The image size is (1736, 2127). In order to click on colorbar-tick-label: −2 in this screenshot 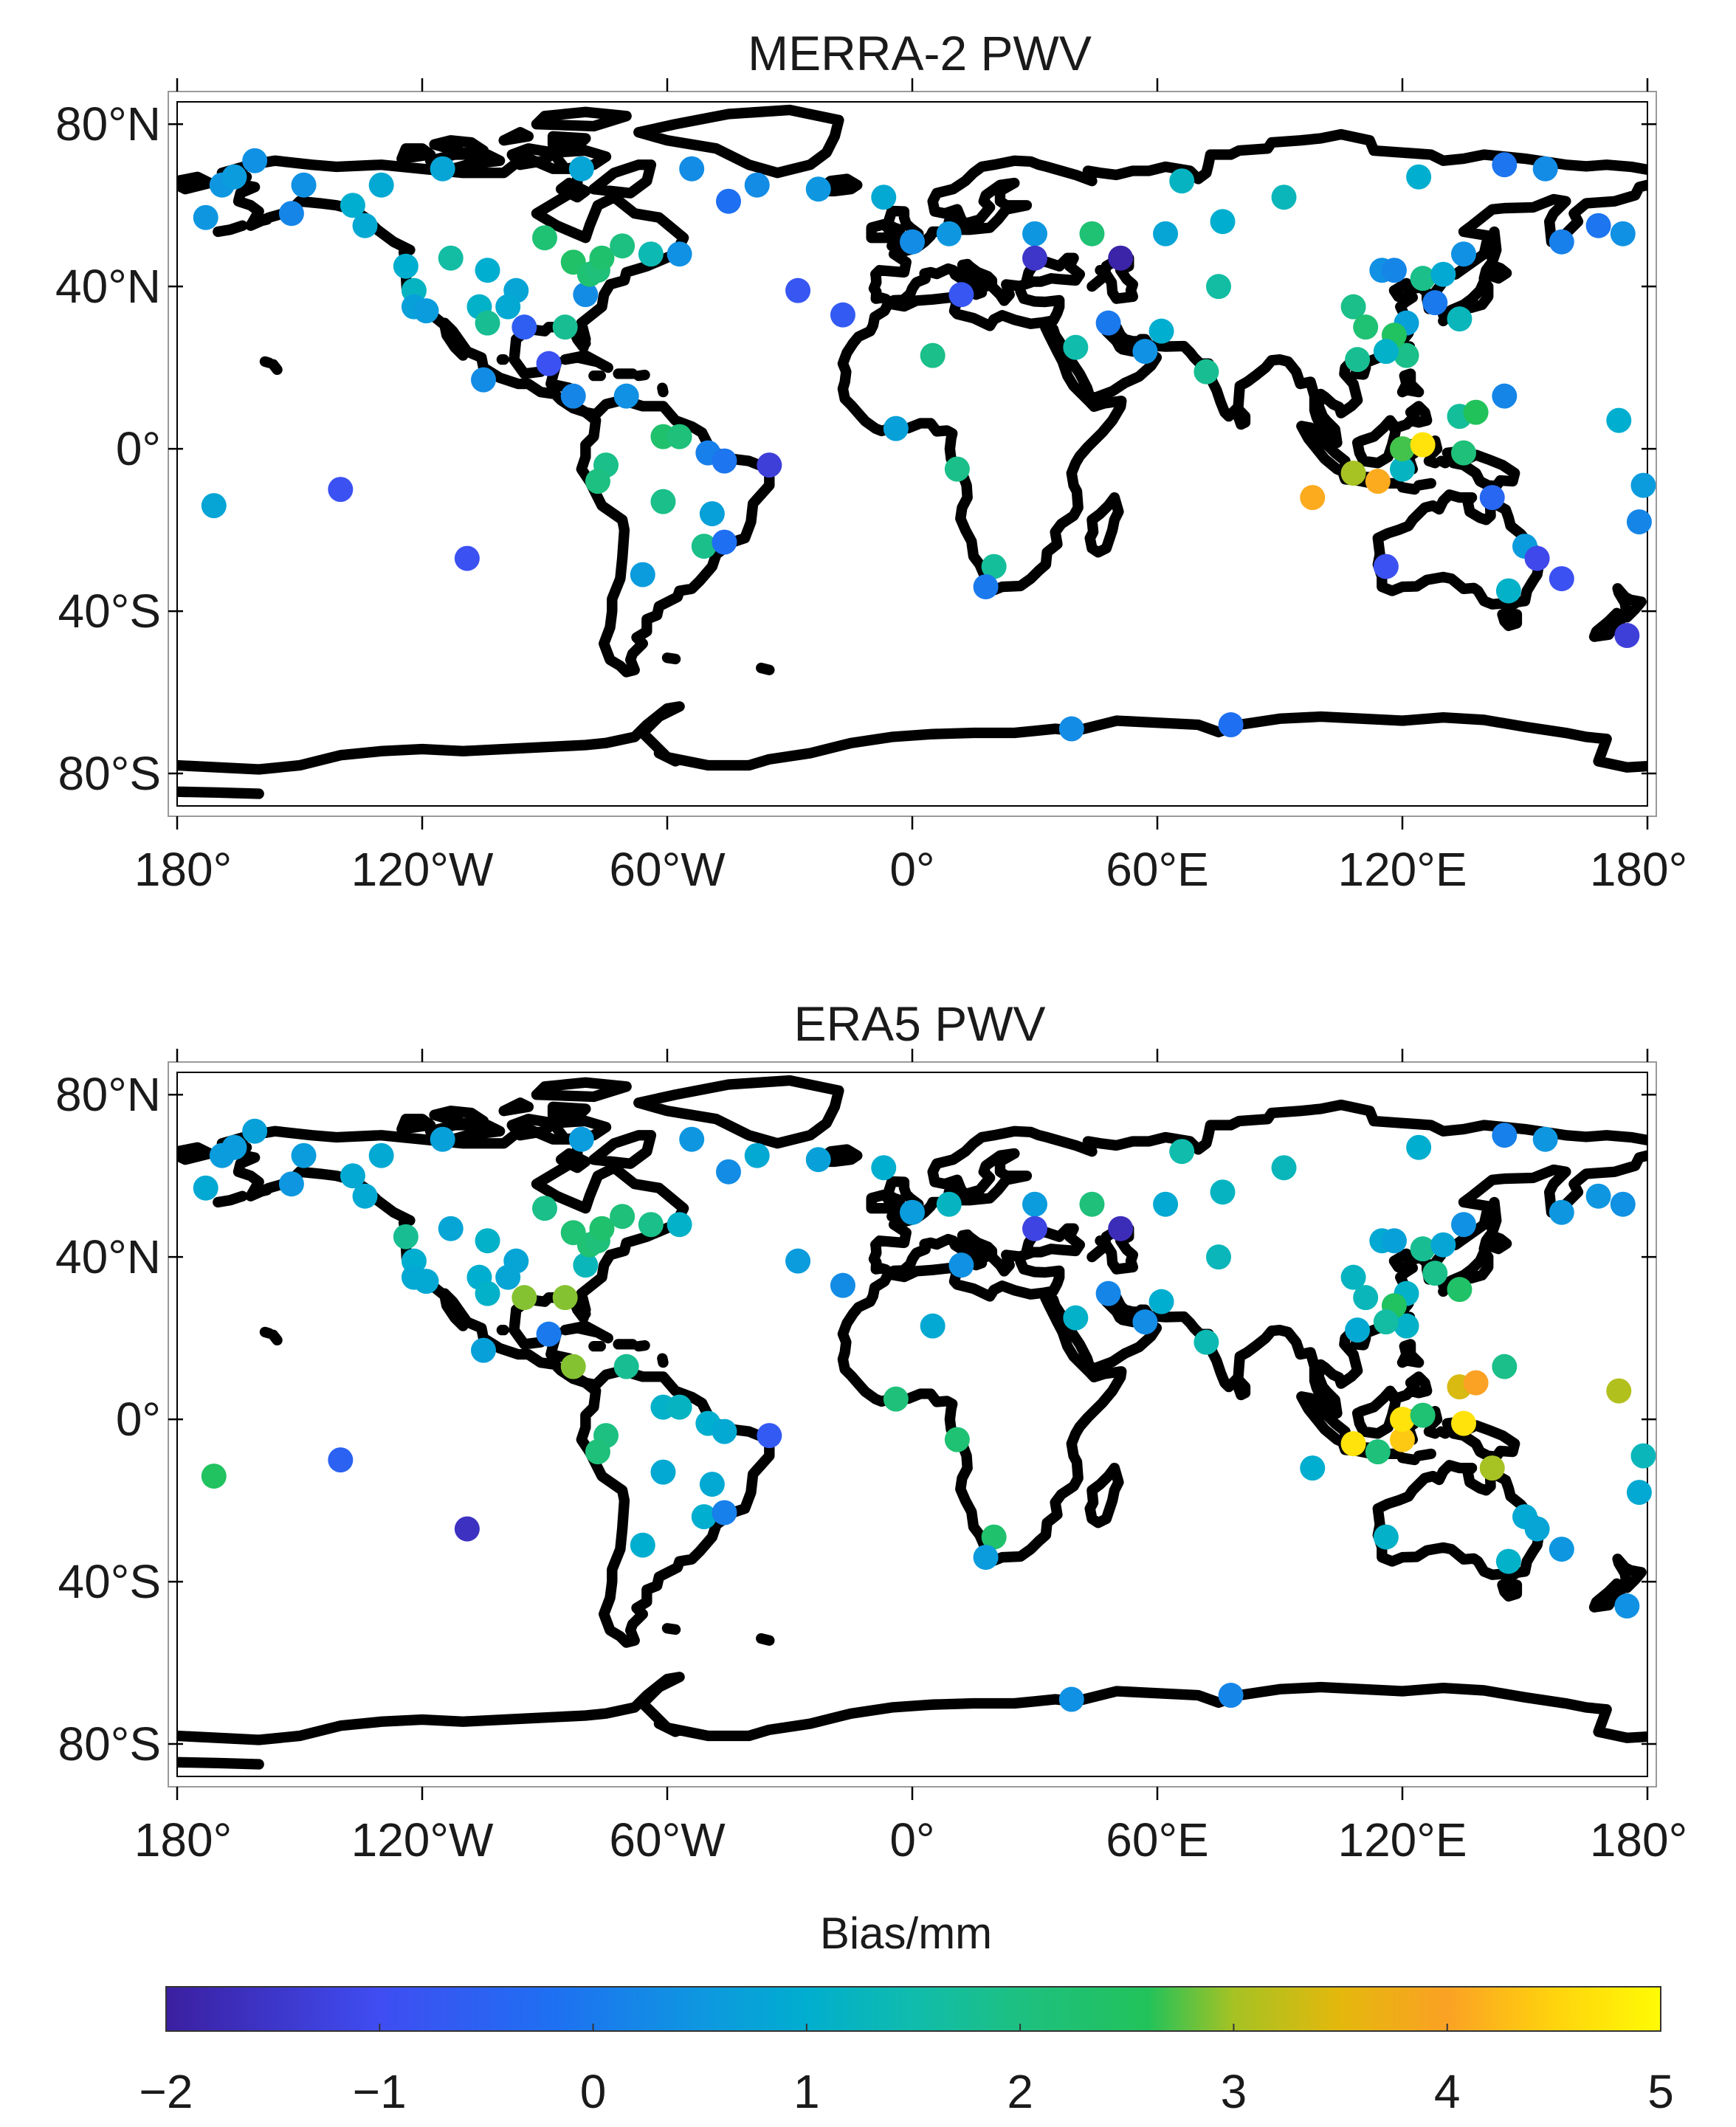, I will do `click(166, 2091)`.